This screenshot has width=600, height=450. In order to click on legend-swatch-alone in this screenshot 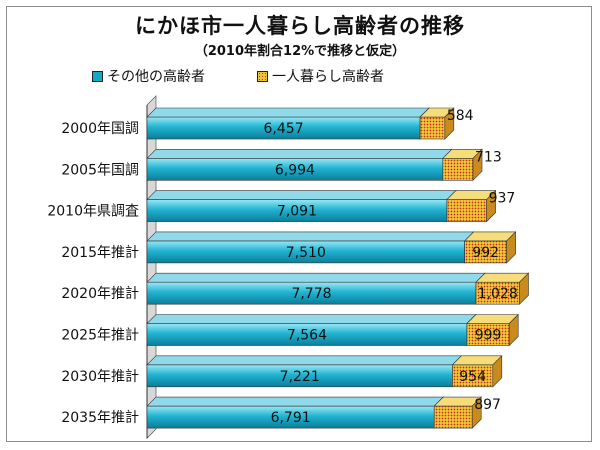, I will do `click(262, 76)`.